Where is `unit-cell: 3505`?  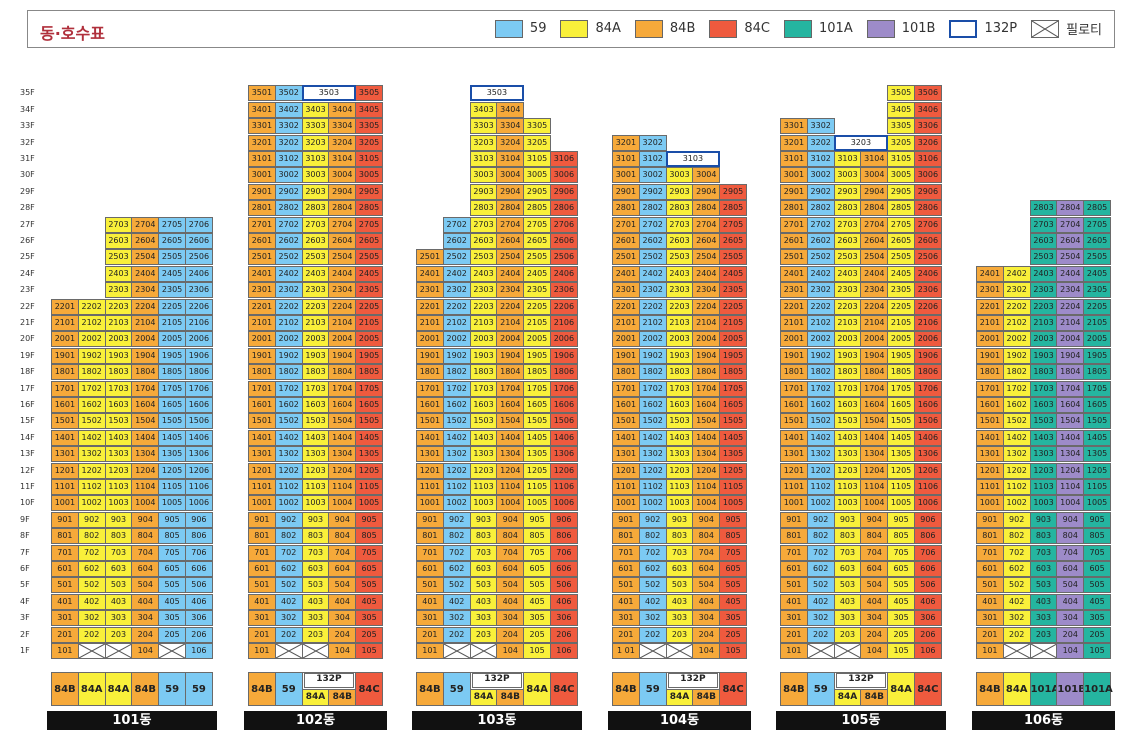 unit-cell: 3505 is located at coordinates (901, 93).